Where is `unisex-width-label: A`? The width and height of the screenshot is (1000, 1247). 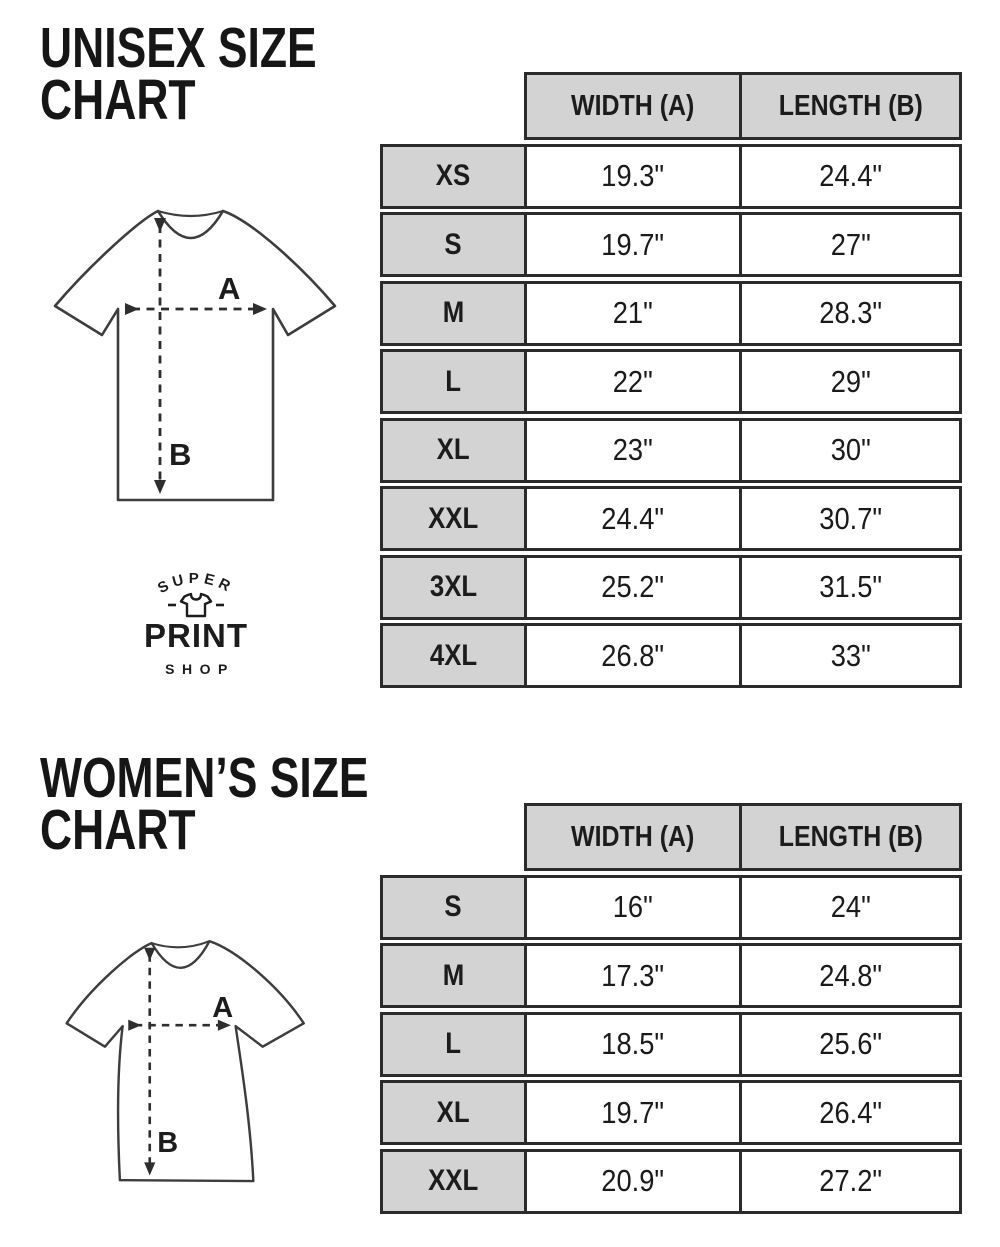 unisex-width-label: A is located at coordinates (229, 288).